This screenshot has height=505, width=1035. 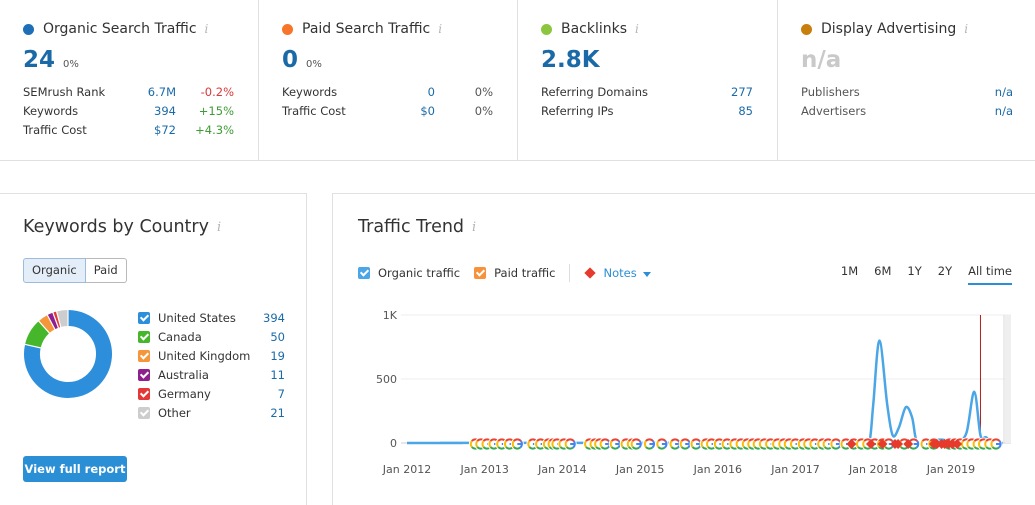 I want to click on metric-value: 394, so click(x=165, y=111).